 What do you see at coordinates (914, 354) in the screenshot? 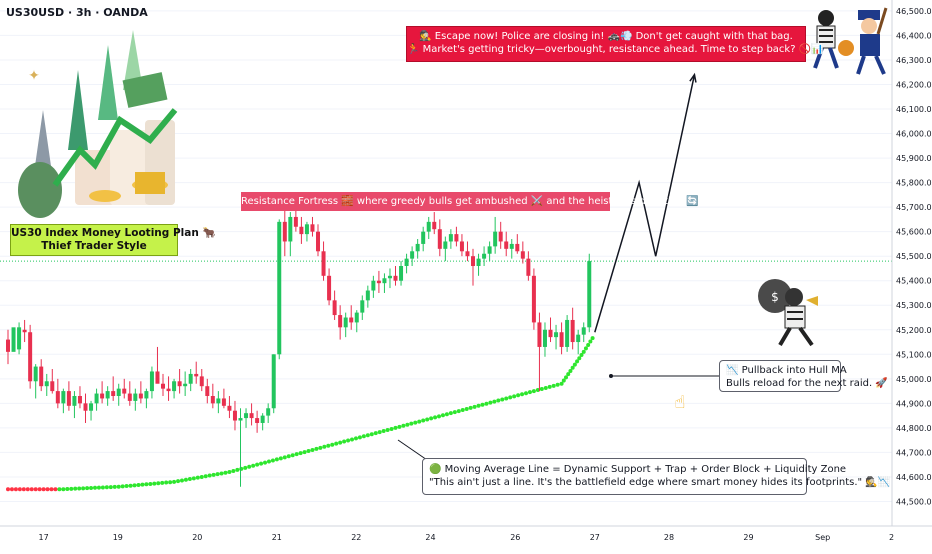
I see `y-tick-label: 45,100.0` at bounding box center [914, 354].